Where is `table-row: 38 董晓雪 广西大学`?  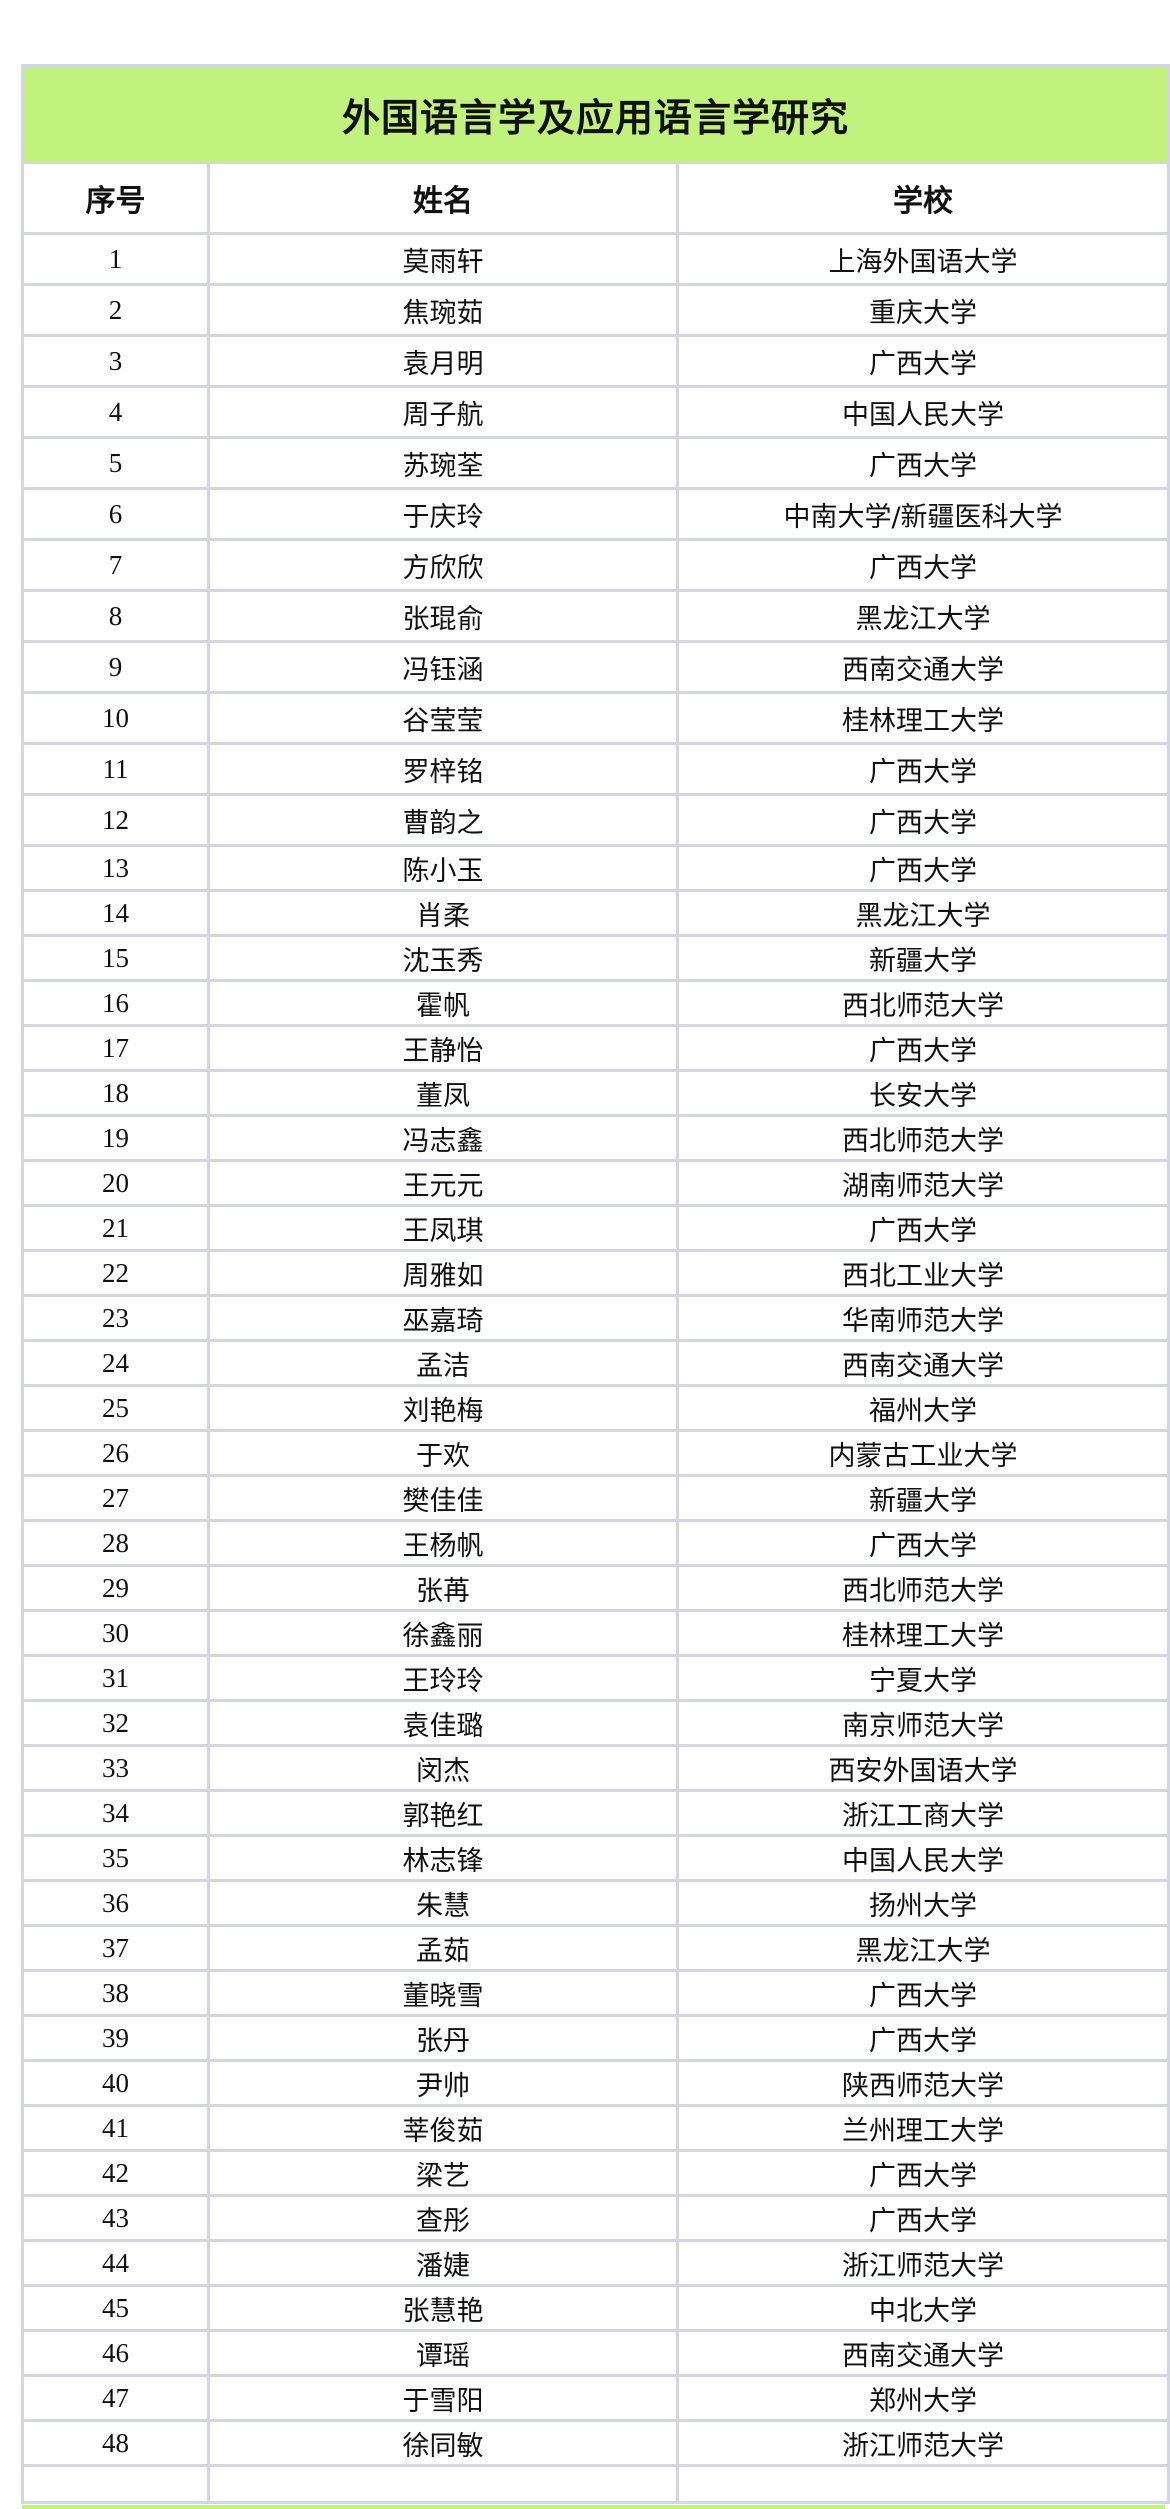
table-row: 38 董晓雪 广西大学 is located at coordinates (595, 1993).